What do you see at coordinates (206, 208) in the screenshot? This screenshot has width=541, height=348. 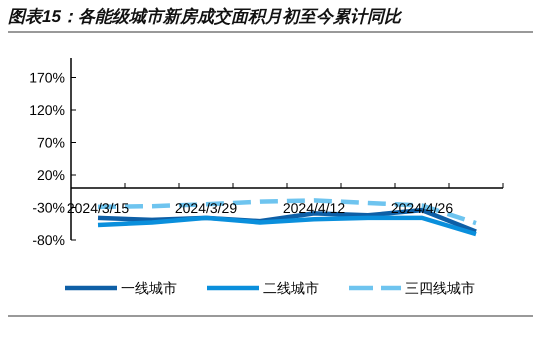 I see `x-tick-label: 2024/3/29` at bounding box center [206, 208].